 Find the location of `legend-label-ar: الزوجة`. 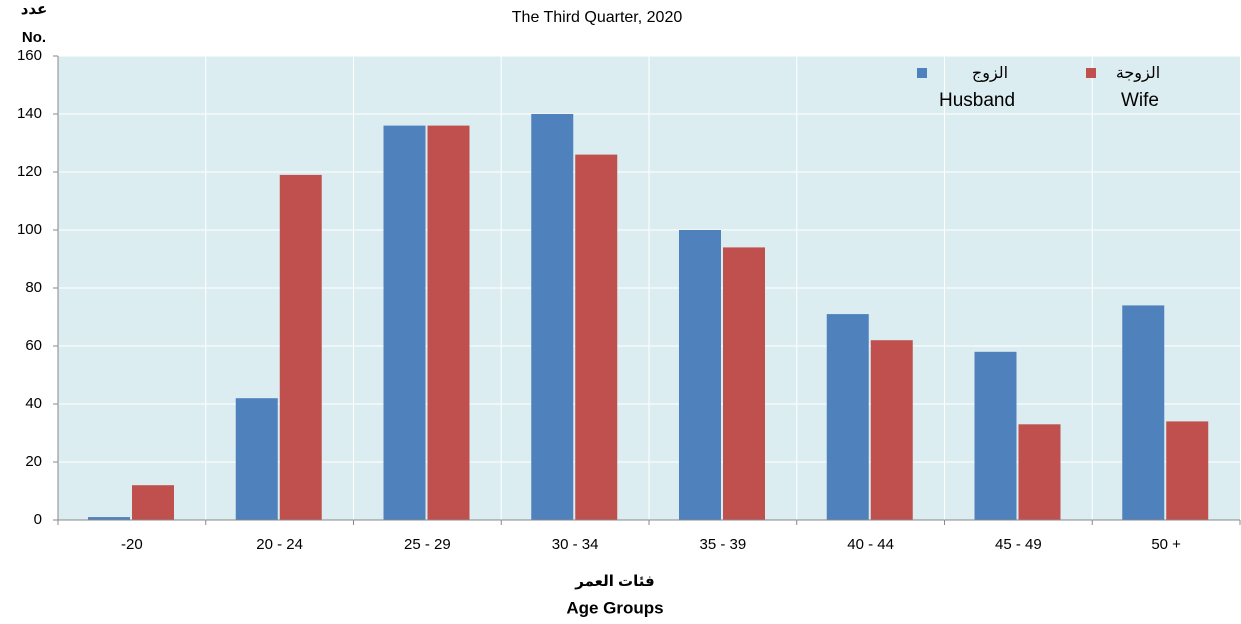

legend-label-ar: الزوجة is located at coordinates (1138, 74).